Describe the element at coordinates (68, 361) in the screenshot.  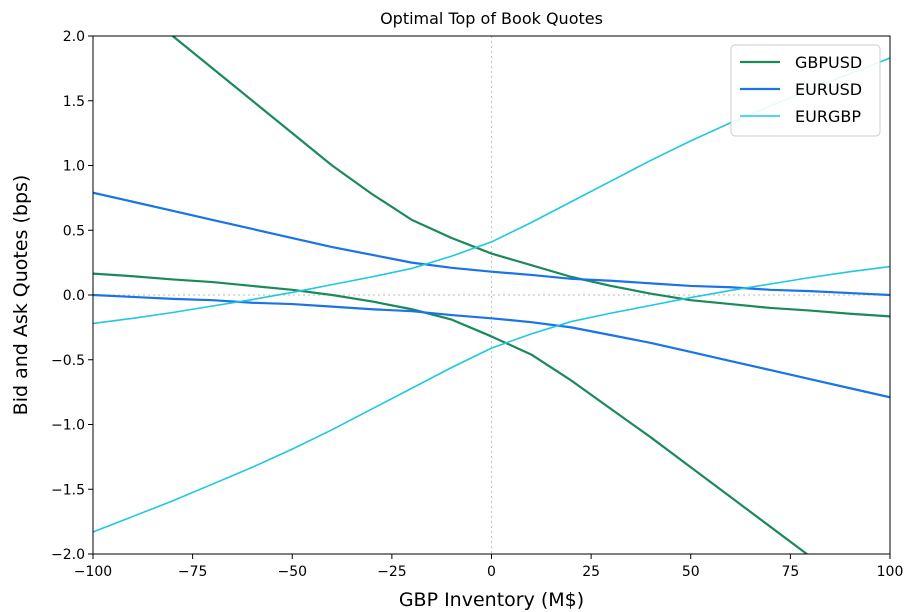
I see `y-tick-label: −0.5` at that location.